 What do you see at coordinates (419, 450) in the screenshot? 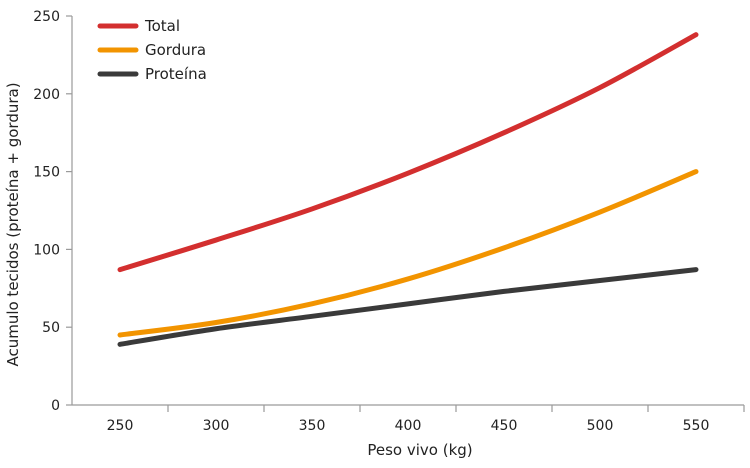
I see `x-axis-title: Peso vivo (kg)` at bounding box center [419, 450].